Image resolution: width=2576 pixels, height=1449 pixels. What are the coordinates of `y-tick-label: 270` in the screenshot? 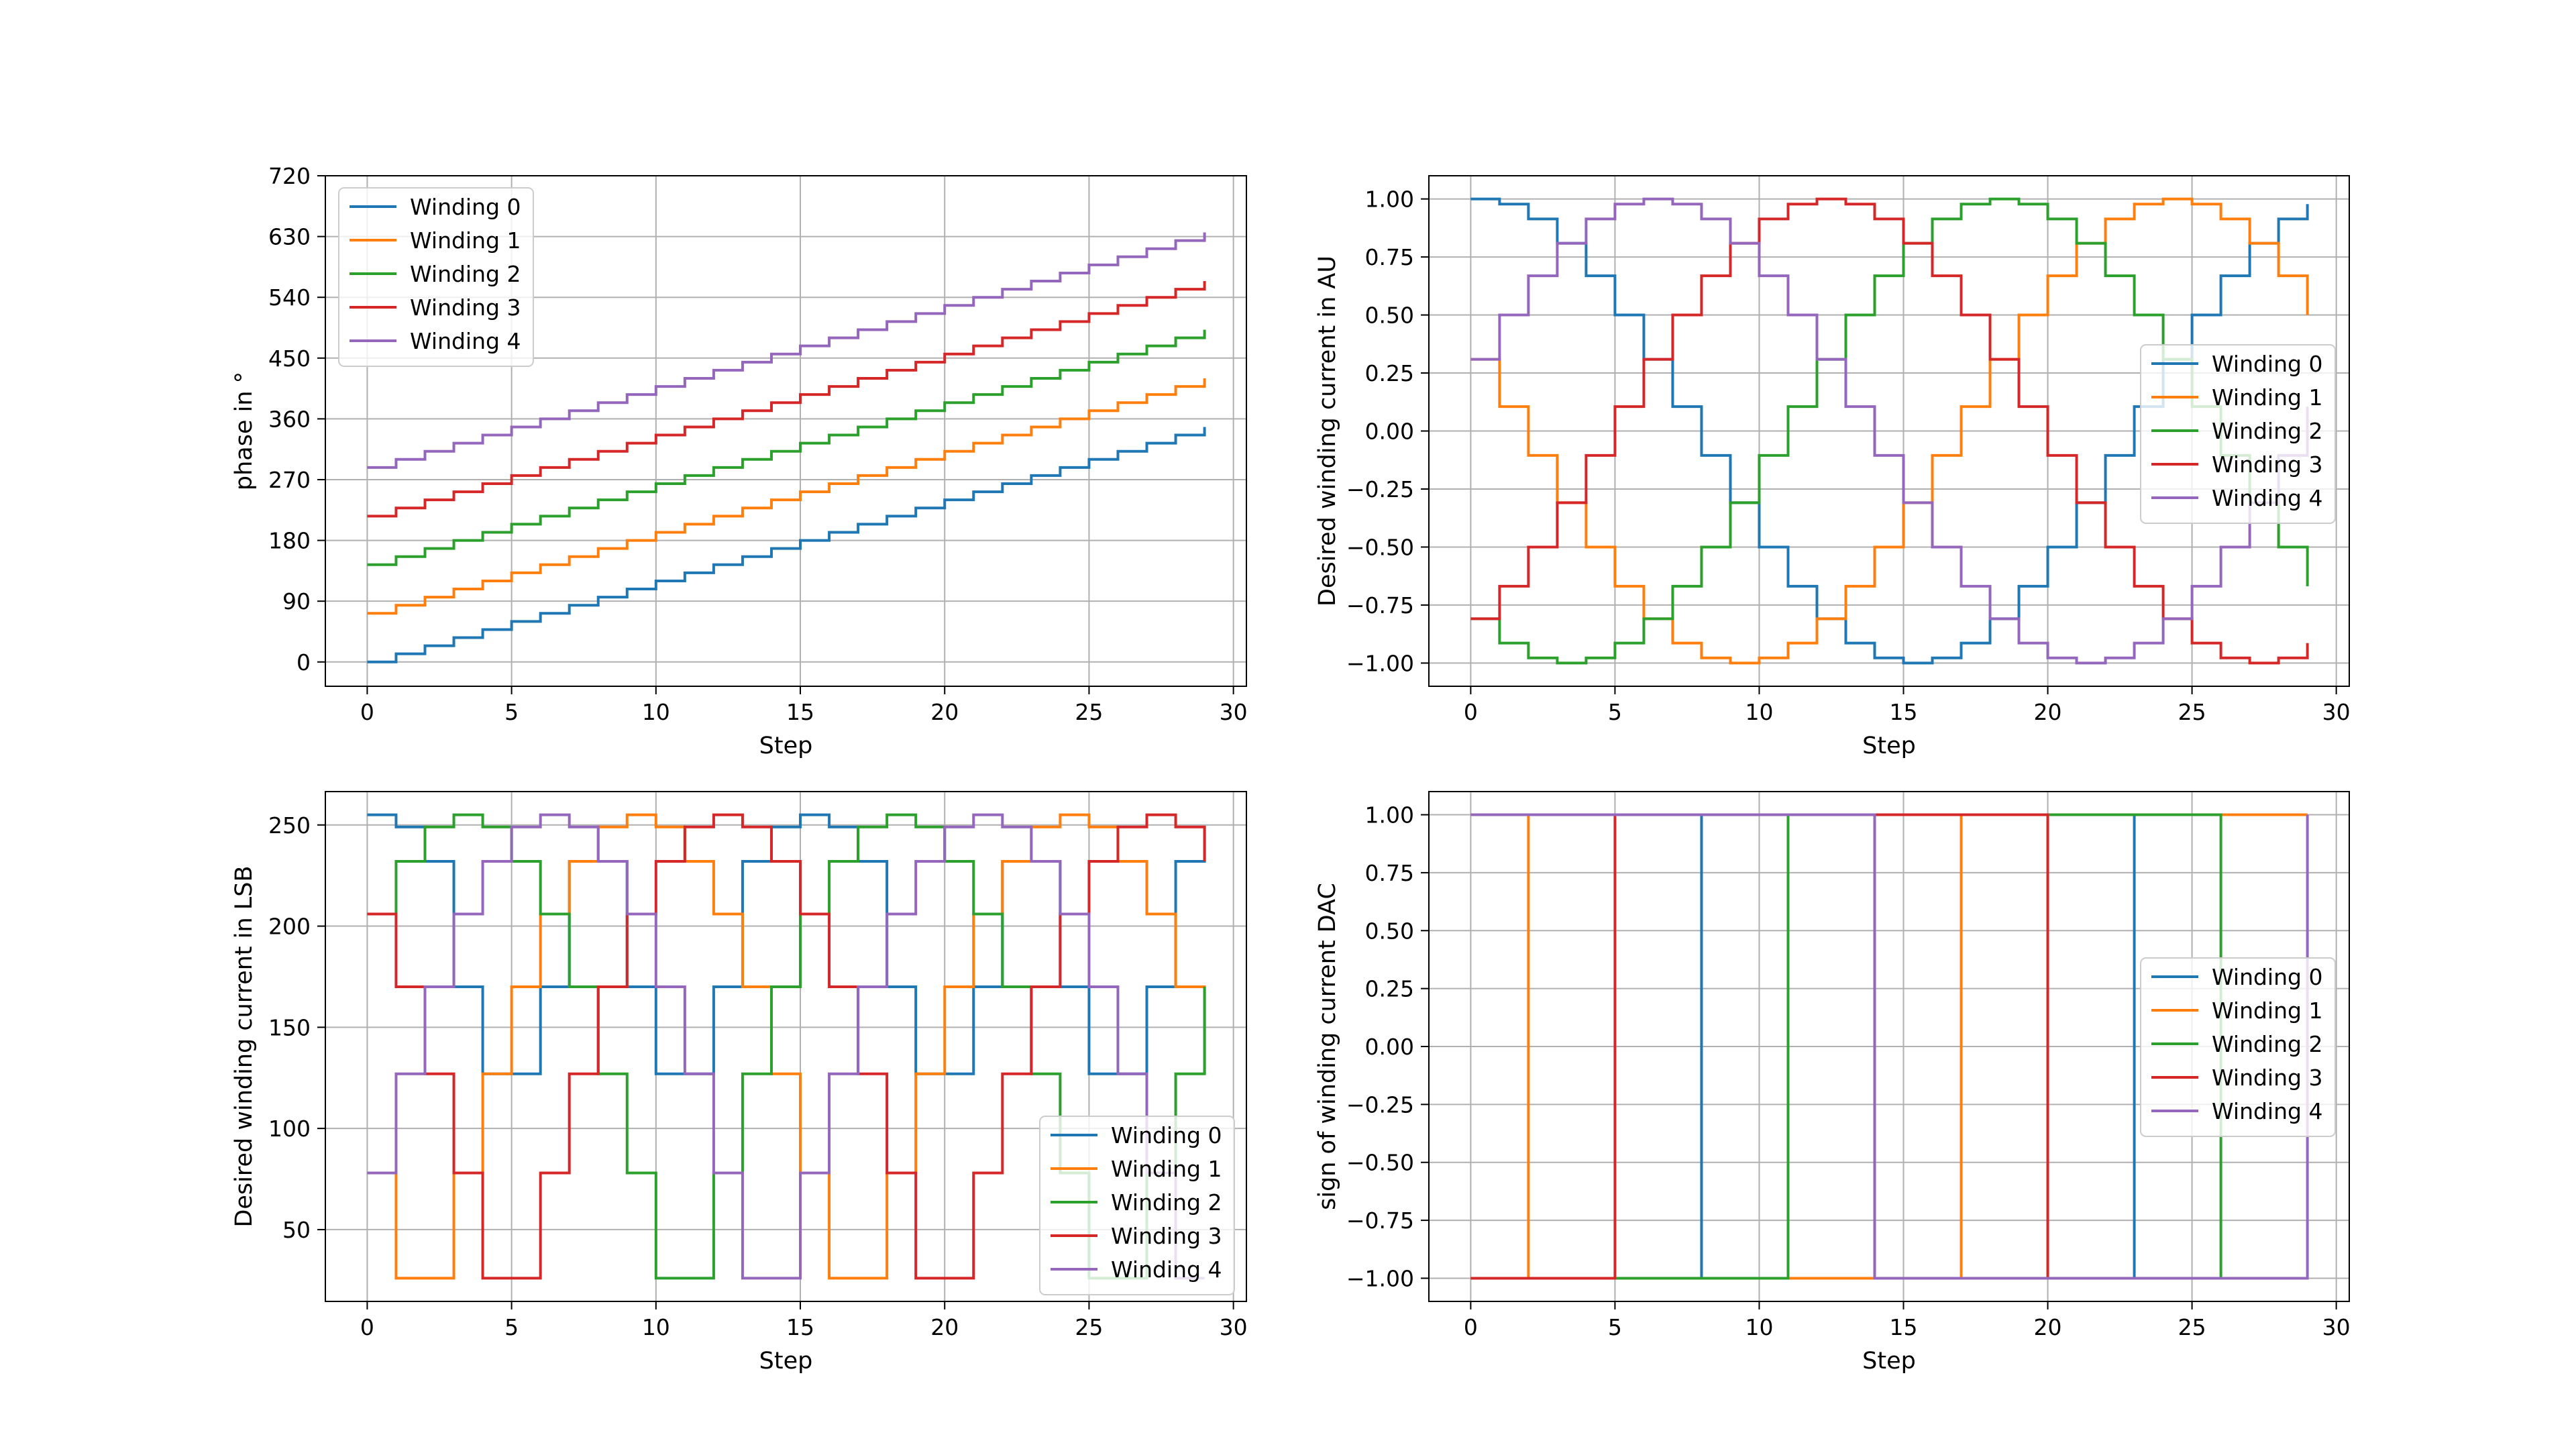 It's located at (289, 480).